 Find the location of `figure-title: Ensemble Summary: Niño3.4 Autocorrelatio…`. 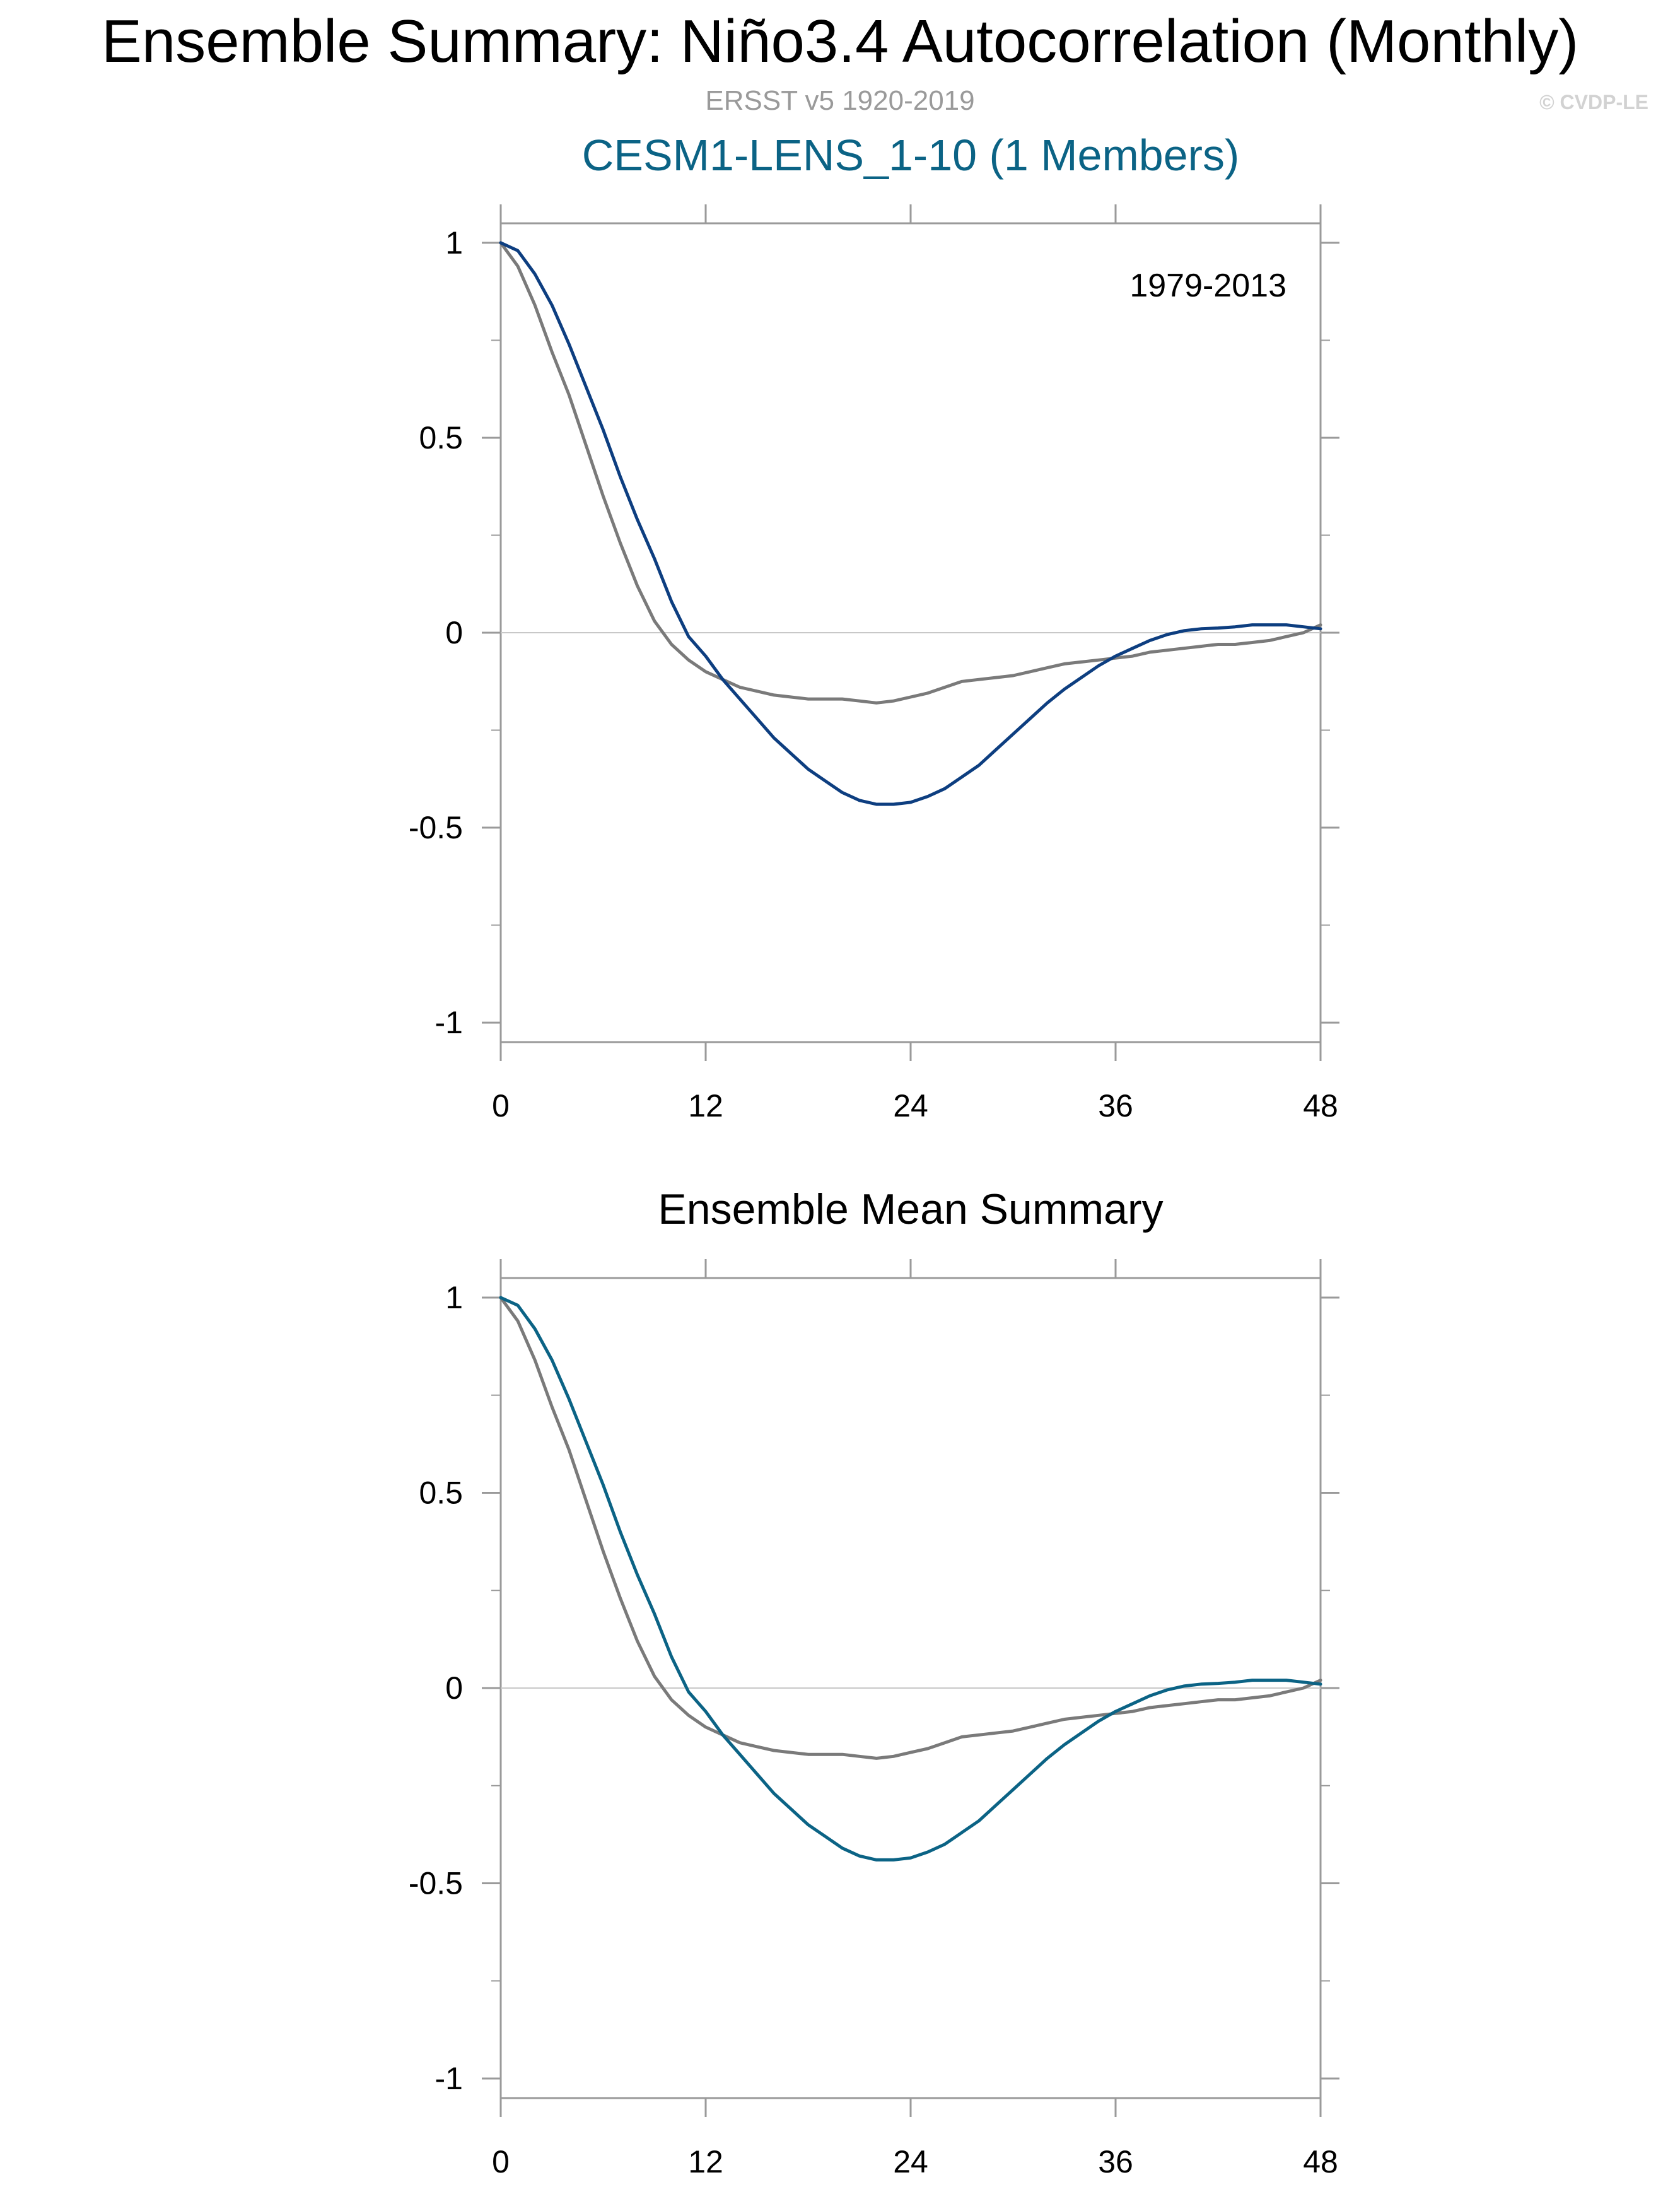

figure-title: Ensemble Summary: Niño3.4 Autocorrelatio… is located at coordinates (840, 41).